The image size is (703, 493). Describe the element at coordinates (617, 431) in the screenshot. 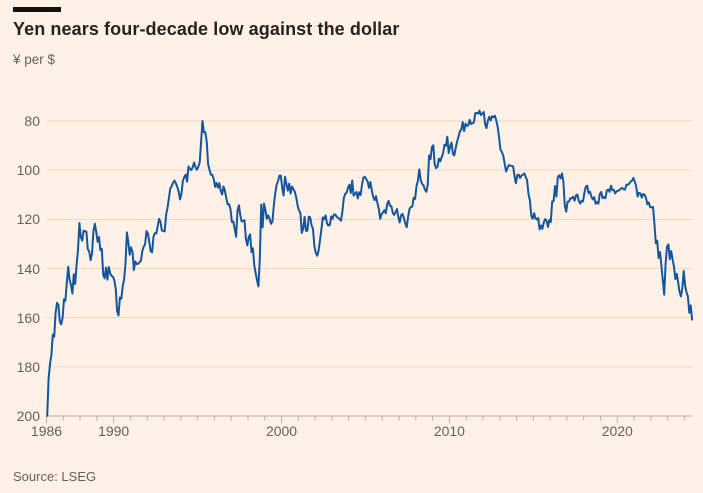

I see `x-tick-label: 2020` at that location.